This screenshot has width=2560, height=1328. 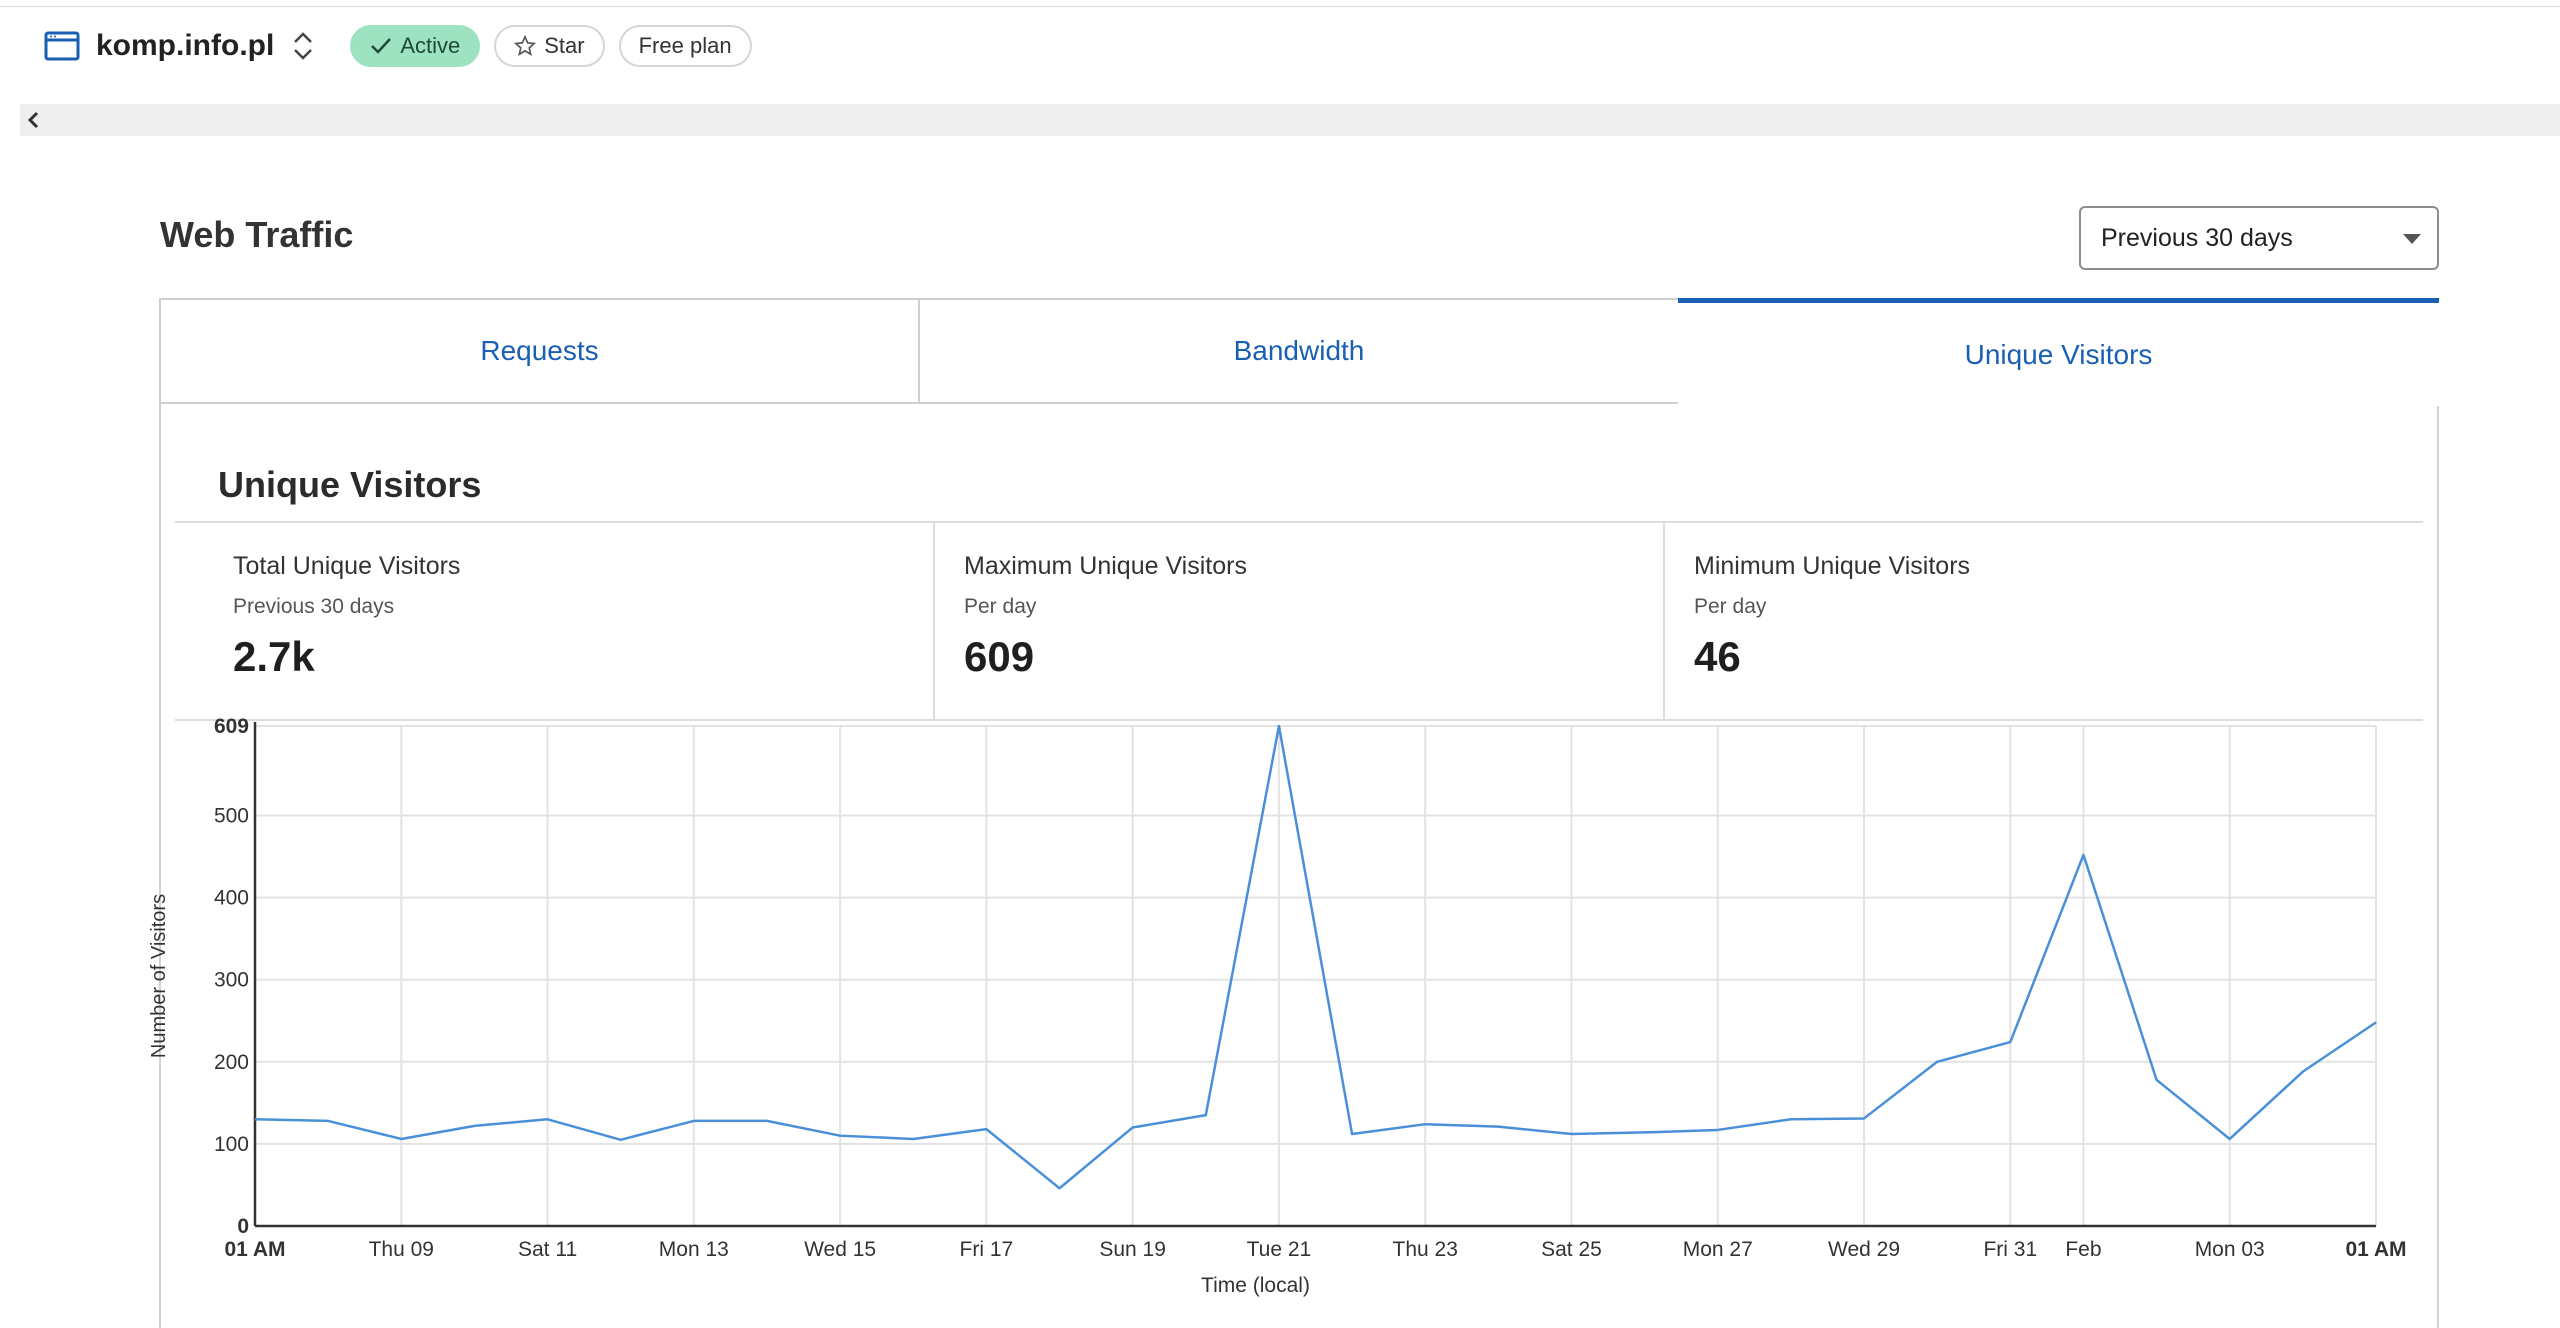 I want to click on status-badge: Active, so click(x=415, y=46).